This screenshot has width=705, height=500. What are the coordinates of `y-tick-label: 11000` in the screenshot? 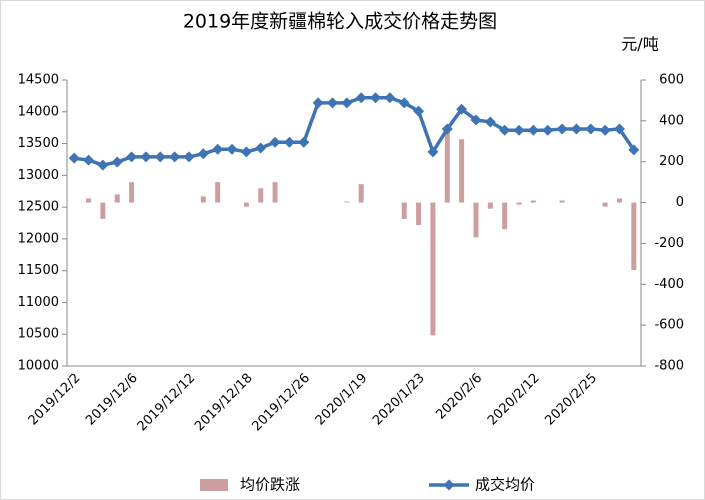 It's located at (38, 302).